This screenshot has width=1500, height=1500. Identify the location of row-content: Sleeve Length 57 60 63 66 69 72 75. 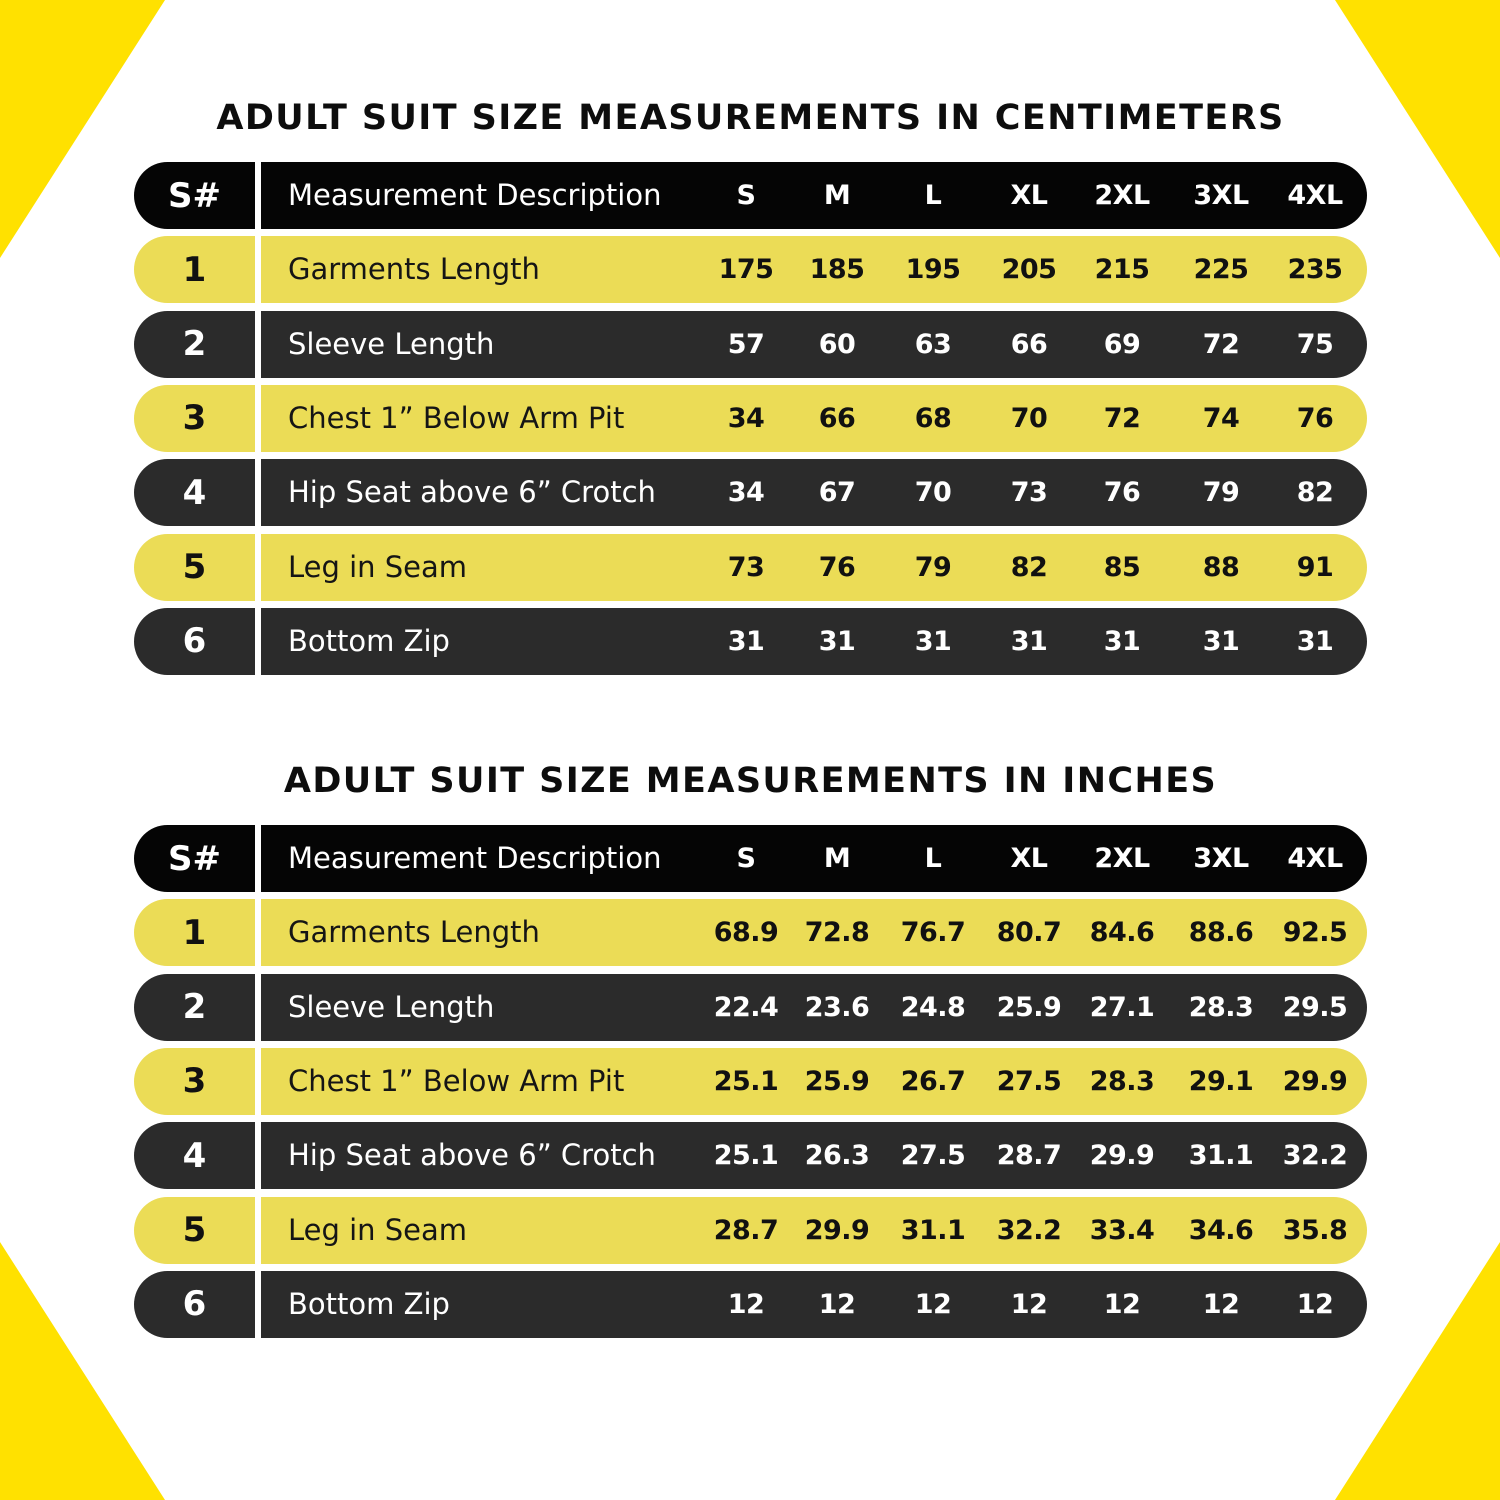
(814, 344).